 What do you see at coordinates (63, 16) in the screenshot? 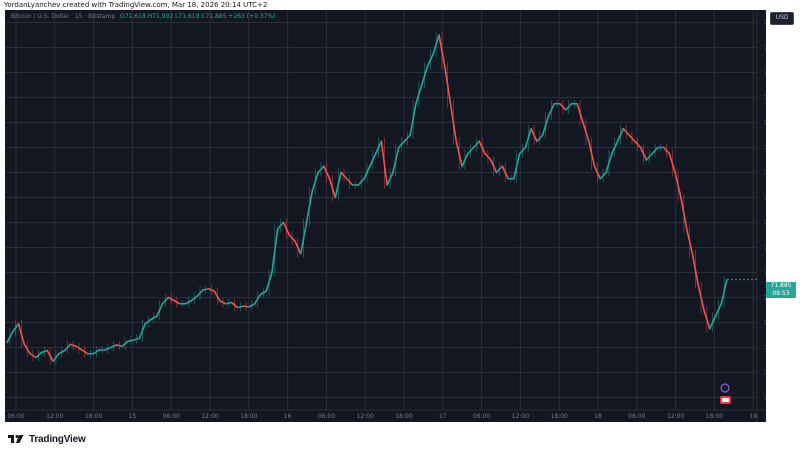
I see `symbol-name: Bitcoin / U.S. Dollar · 15 · Bitstamp` at bounding box center [63, 16].